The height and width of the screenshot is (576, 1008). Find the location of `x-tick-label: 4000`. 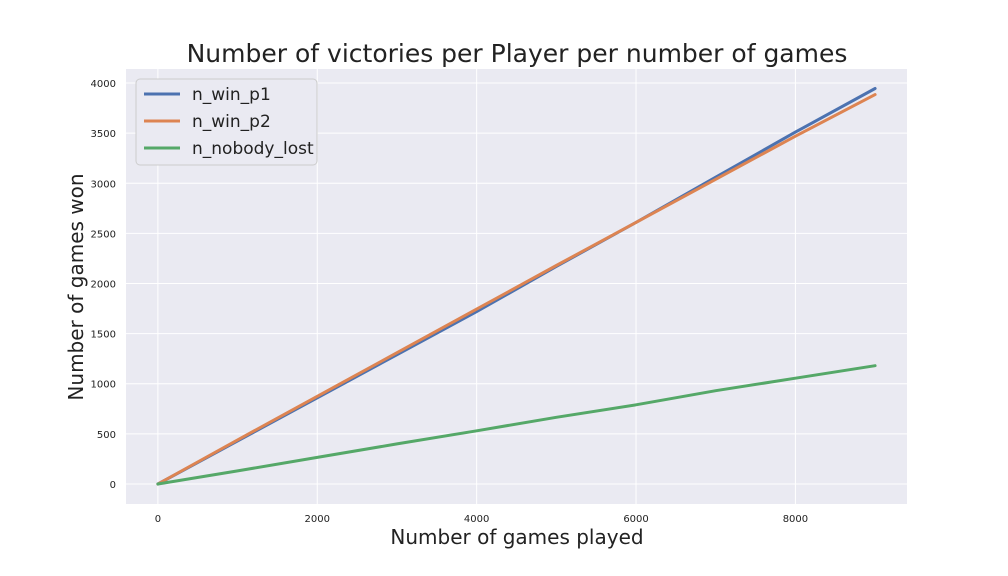

x-tick-label: 4000 is located at coordinates (476, 519).